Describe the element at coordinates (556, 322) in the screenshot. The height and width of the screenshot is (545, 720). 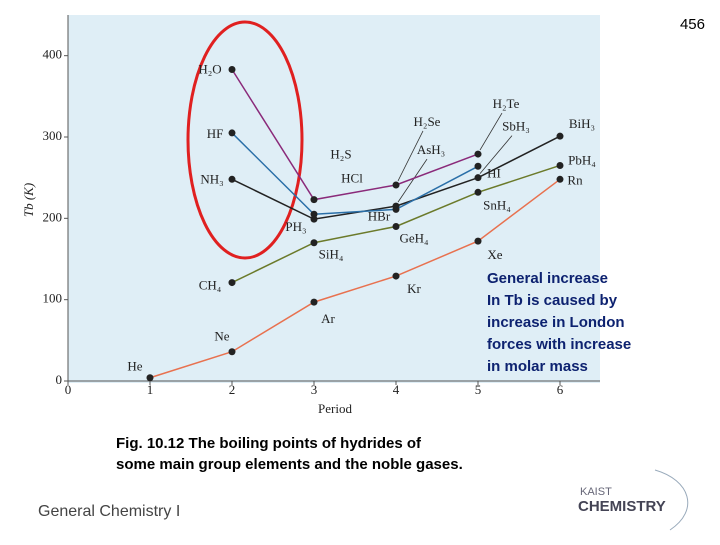
I see `annotation-line: increase in London` at that location.